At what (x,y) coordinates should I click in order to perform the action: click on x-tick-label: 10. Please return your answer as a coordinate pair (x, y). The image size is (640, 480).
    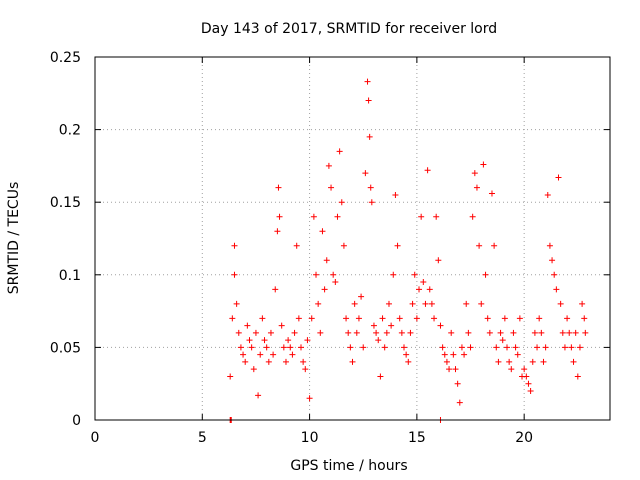
    Looking at the image, I should click on (310, 438).